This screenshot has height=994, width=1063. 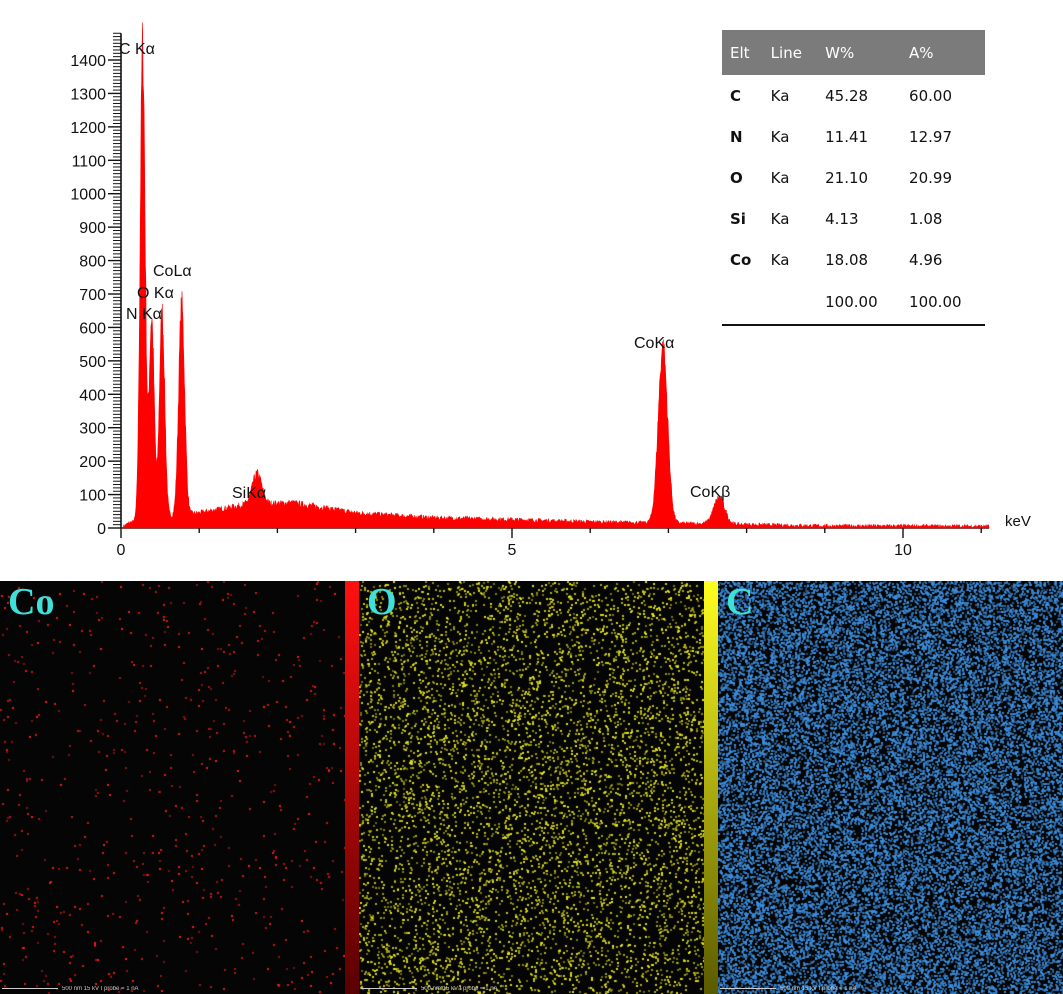 I want to click on c-element-map: C 500 nm 15 kV I probe = 1 nA, so click(x=890, y=787).